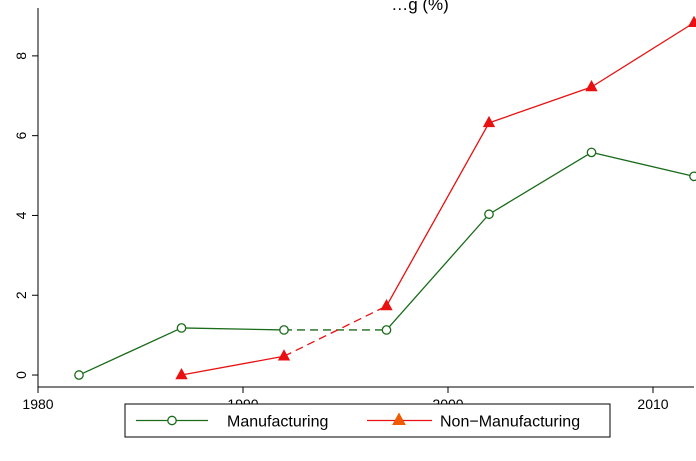 This screenshot has width=696, height=461. What do you see at coordinates (21, 215) in the screenshot?
I see `y-tick-label-4: 4` at bounding box center [21, 215].